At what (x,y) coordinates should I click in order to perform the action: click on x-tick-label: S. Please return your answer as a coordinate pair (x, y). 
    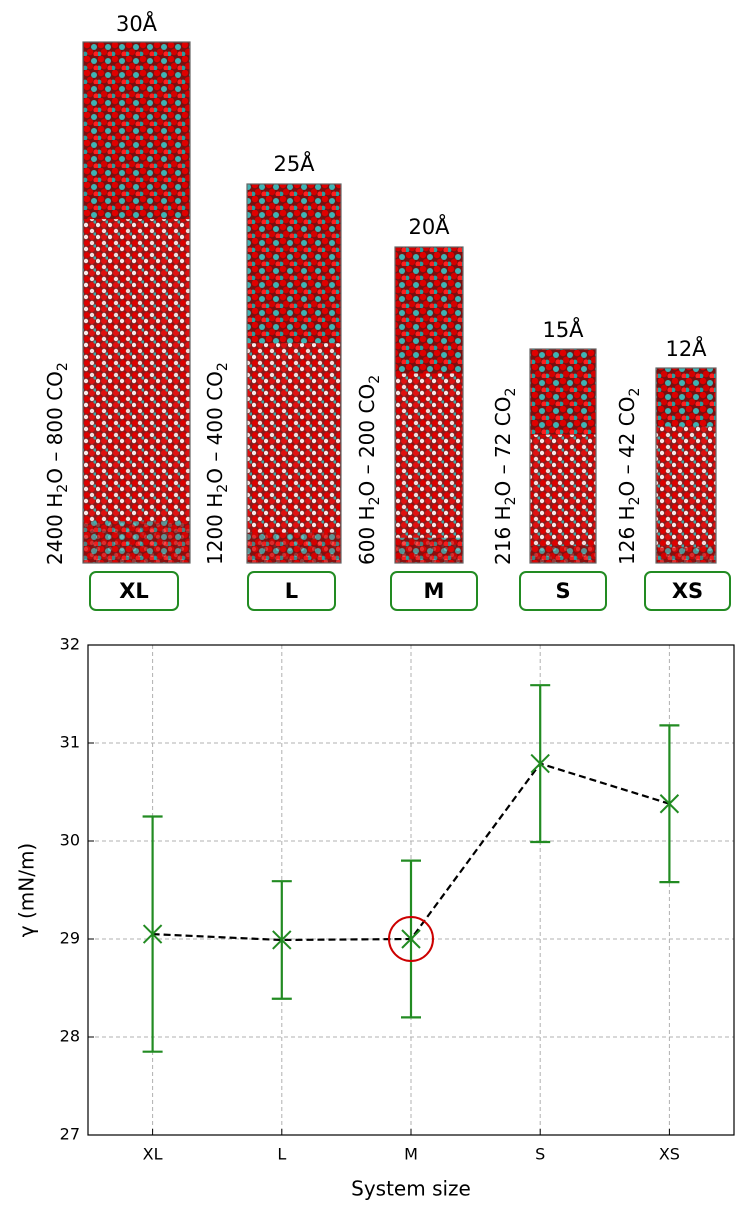
    Looking at the image, I should click on (540, 1154).